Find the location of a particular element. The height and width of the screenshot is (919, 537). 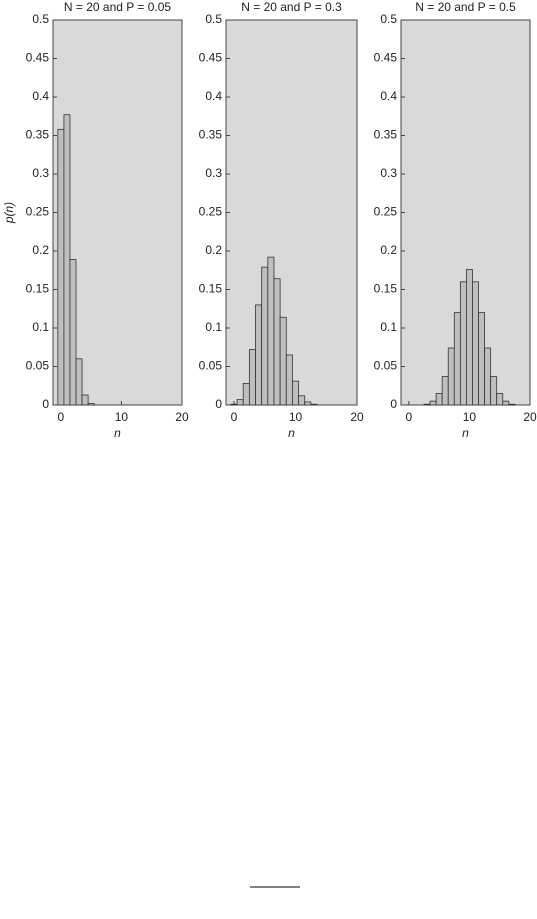

chart-title: N = 20 and P = 0.5 is located at coordinates (465, 7).